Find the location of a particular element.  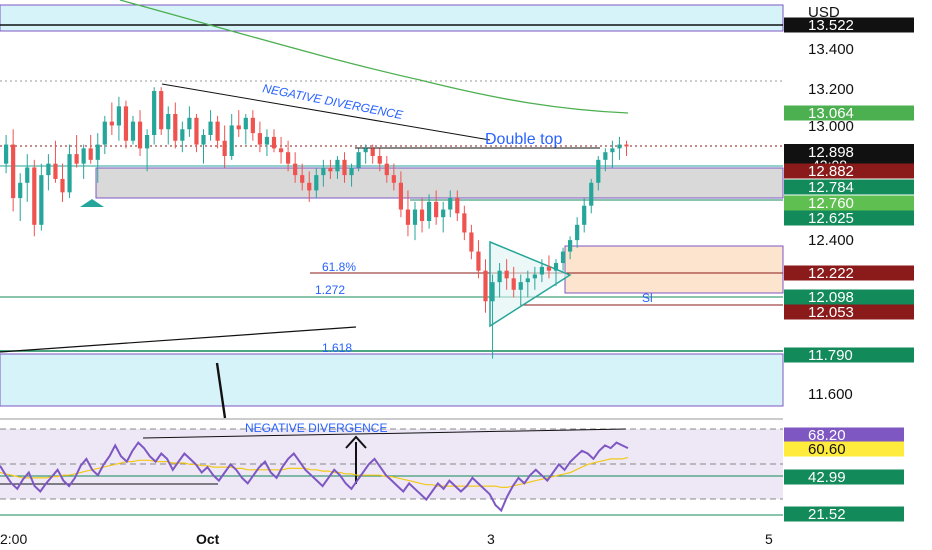

orange-zone is located at coordinates (674, 269).